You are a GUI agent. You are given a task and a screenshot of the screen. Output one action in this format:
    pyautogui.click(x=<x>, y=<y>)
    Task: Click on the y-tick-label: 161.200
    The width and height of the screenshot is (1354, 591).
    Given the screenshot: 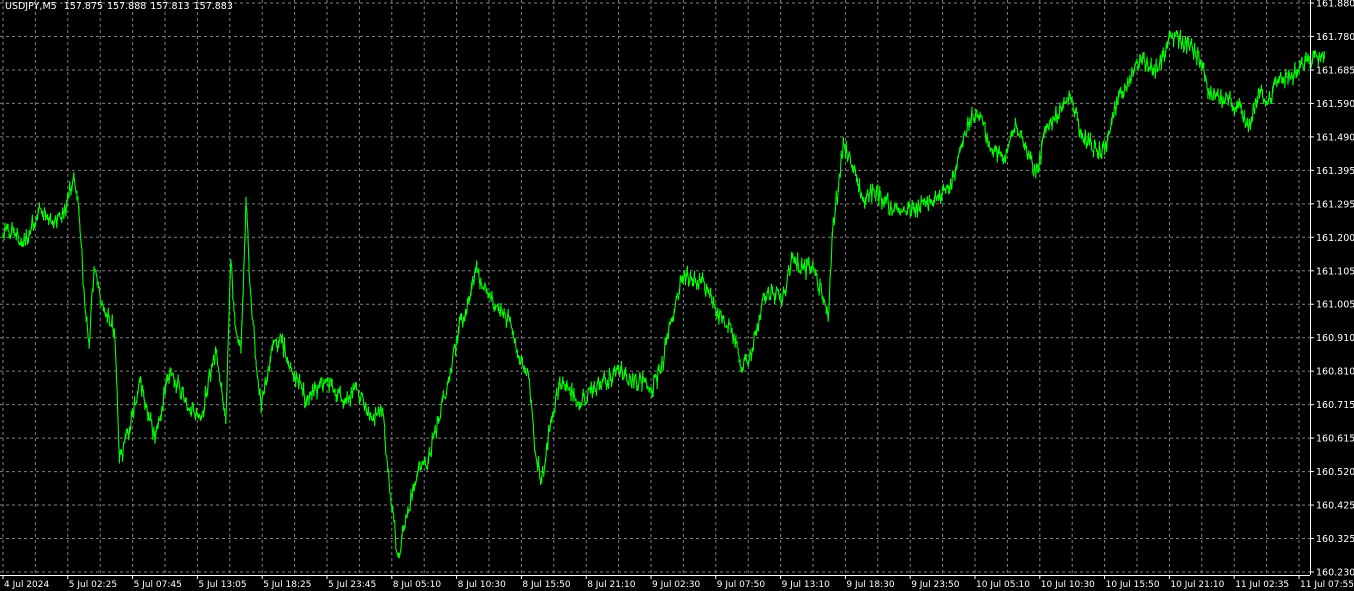 What is the action you would take?
    pyautogui.click(x=1335, y=238)
    